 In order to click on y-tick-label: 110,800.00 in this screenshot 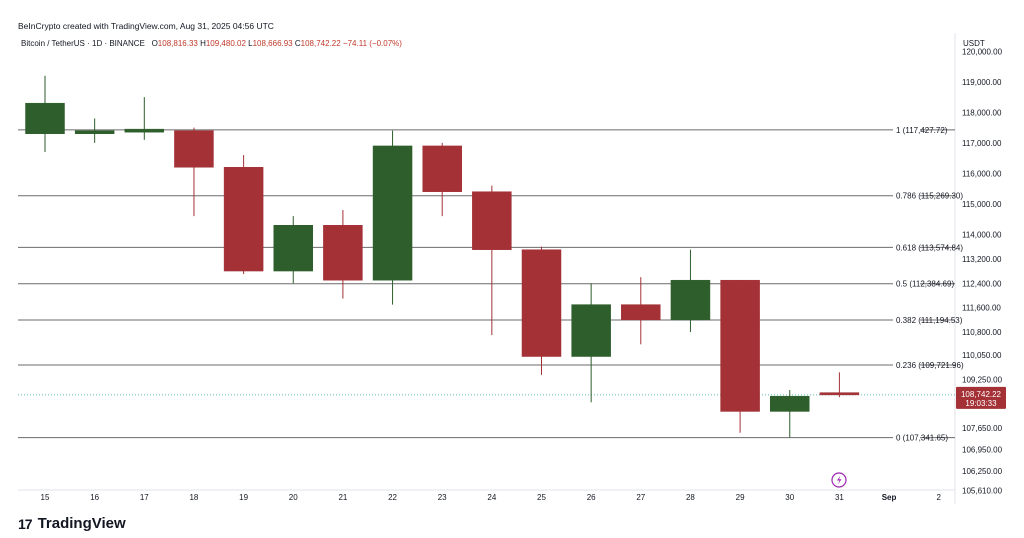, I will do `click(982, 332)`.